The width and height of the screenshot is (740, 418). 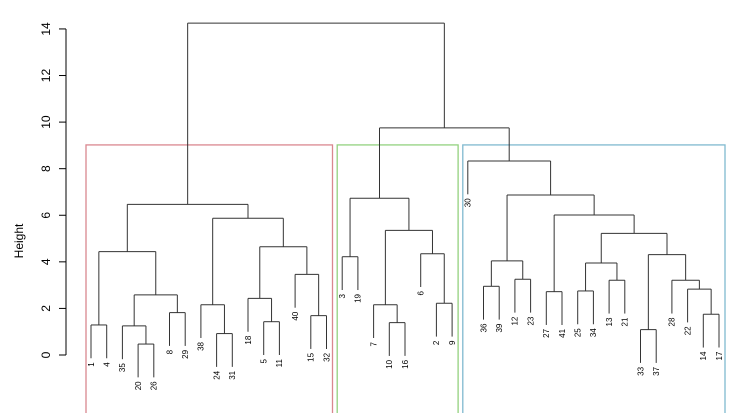 What do you see at coordinates (122, 367) in the screenshot?
I see `leaf-label: 35` at bounding box center [122, 367].